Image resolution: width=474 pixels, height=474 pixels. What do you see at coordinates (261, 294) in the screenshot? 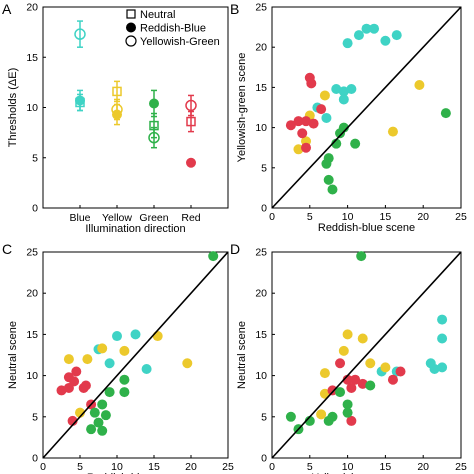
I see `y-tick-label: 20` at bounding box center [261, 294].